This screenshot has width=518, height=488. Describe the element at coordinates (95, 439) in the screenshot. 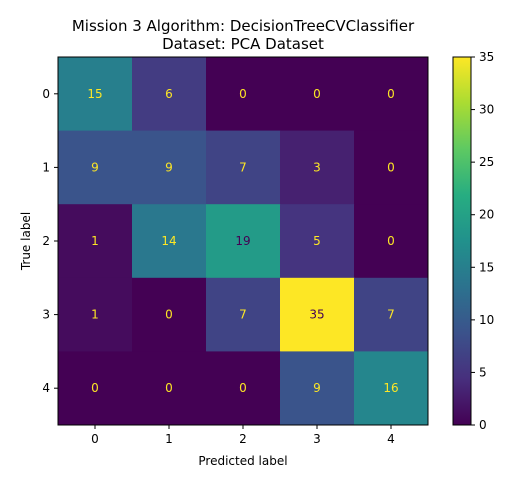

I see `x-tick-label: 0` at that location.